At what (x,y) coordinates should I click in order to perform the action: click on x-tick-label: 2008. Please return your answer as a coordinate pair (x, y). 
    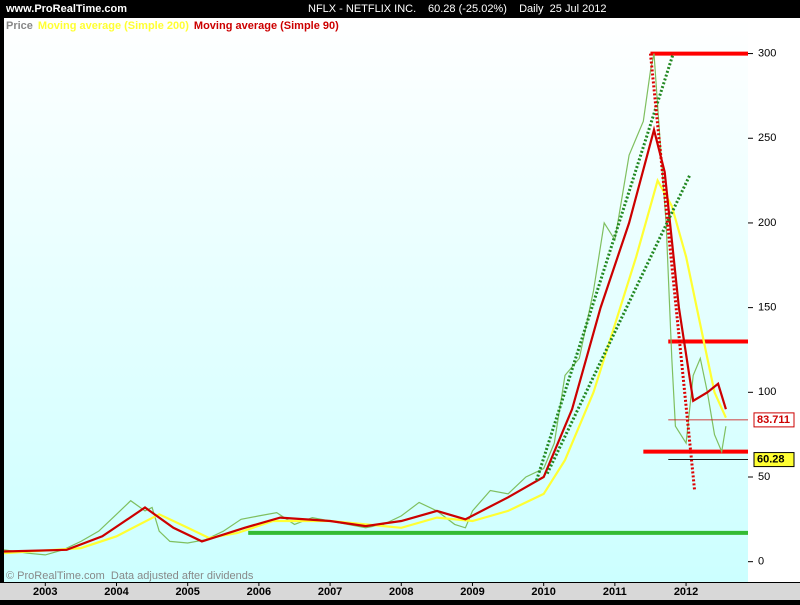
    Looking at the image, I should click on (401, 592).